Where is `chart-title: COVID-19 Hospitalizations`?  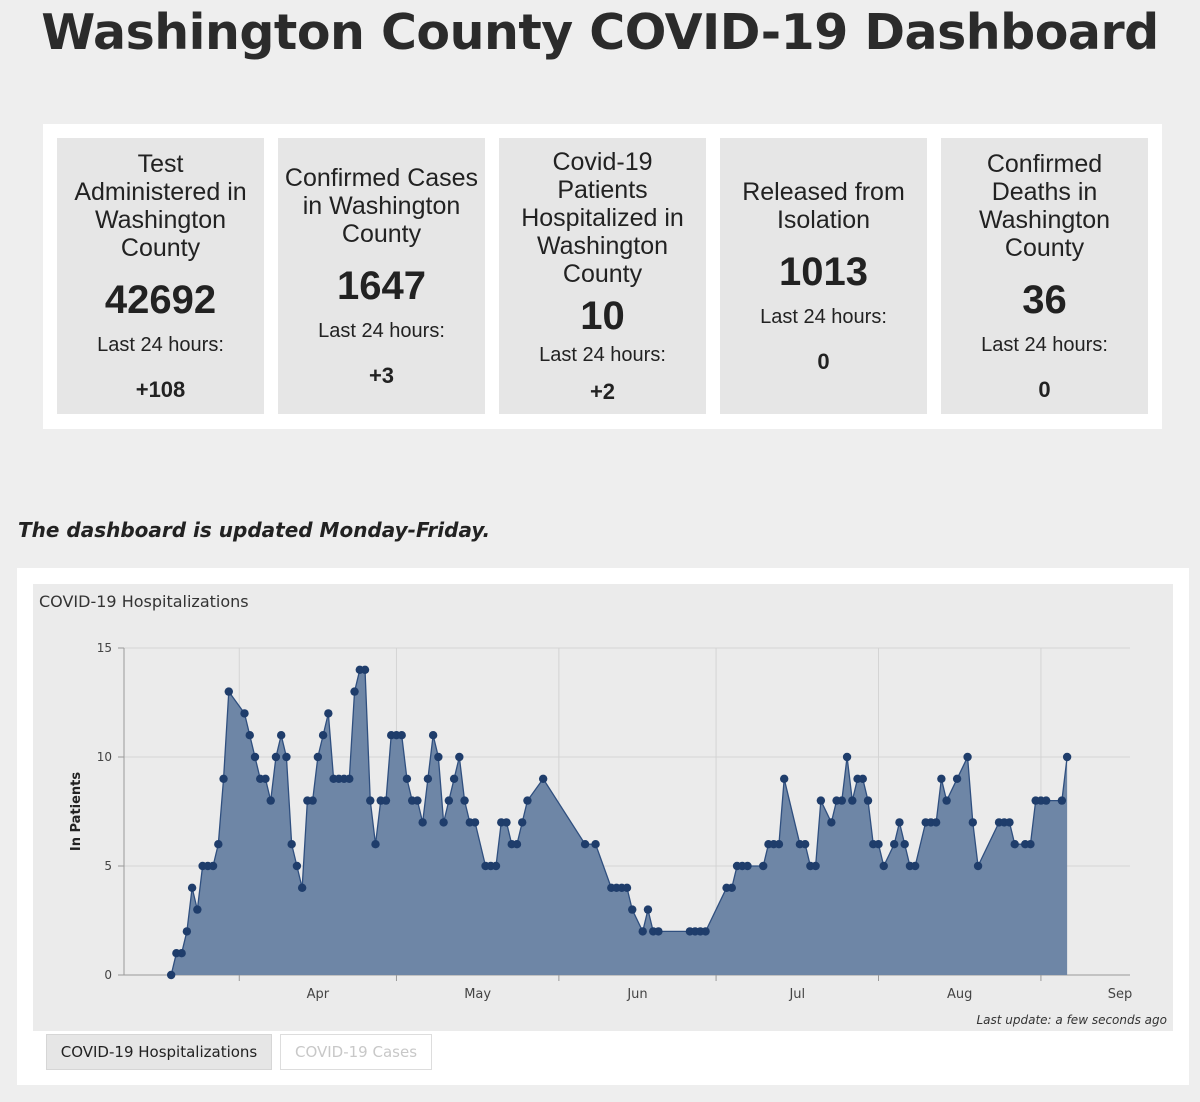
chart-title: COVID-19 Hospitalizations is located at coordinates (144, 601).